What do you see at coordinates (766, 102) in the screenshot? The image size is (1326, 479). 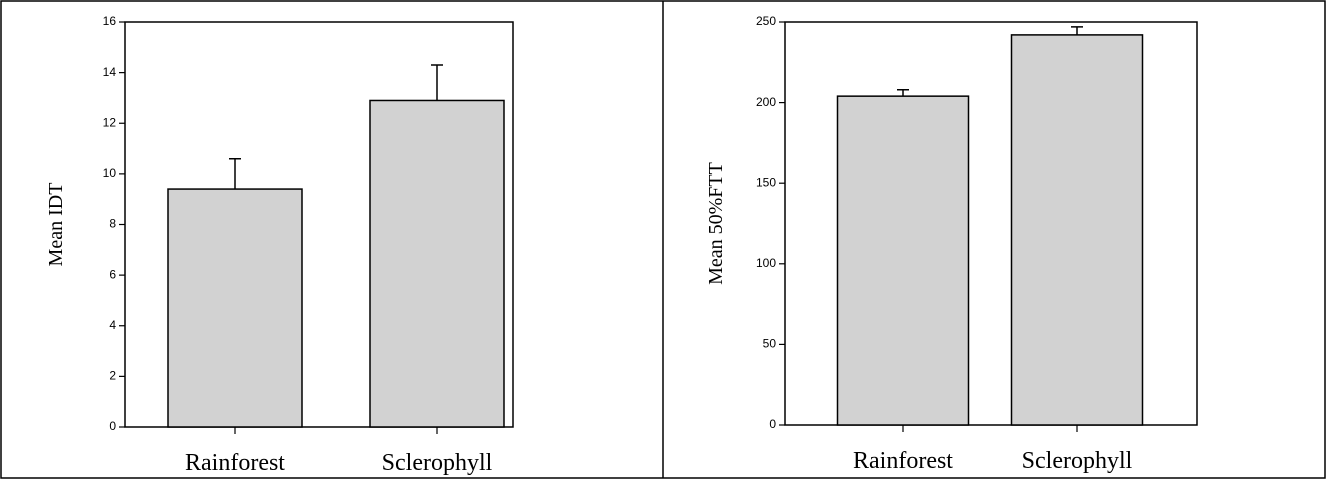 I see `y-tick-label: 200` at bounding box center [766, 102].